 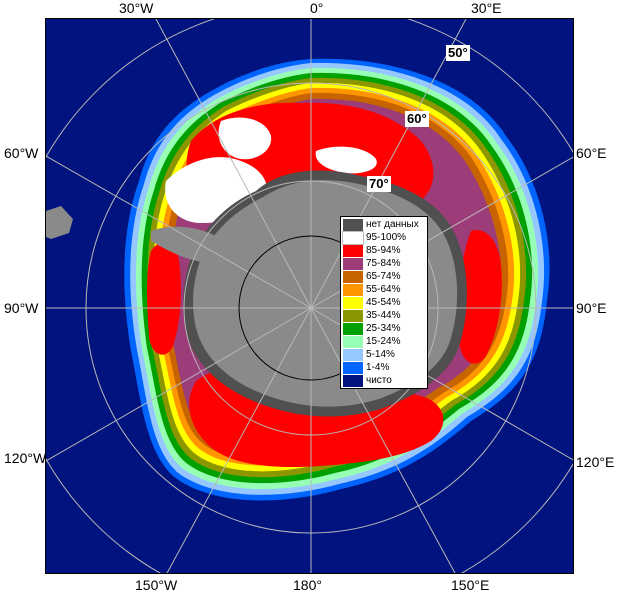 I want to click on lon-label-30w-top: 30°W, so click(x=136, y=8).